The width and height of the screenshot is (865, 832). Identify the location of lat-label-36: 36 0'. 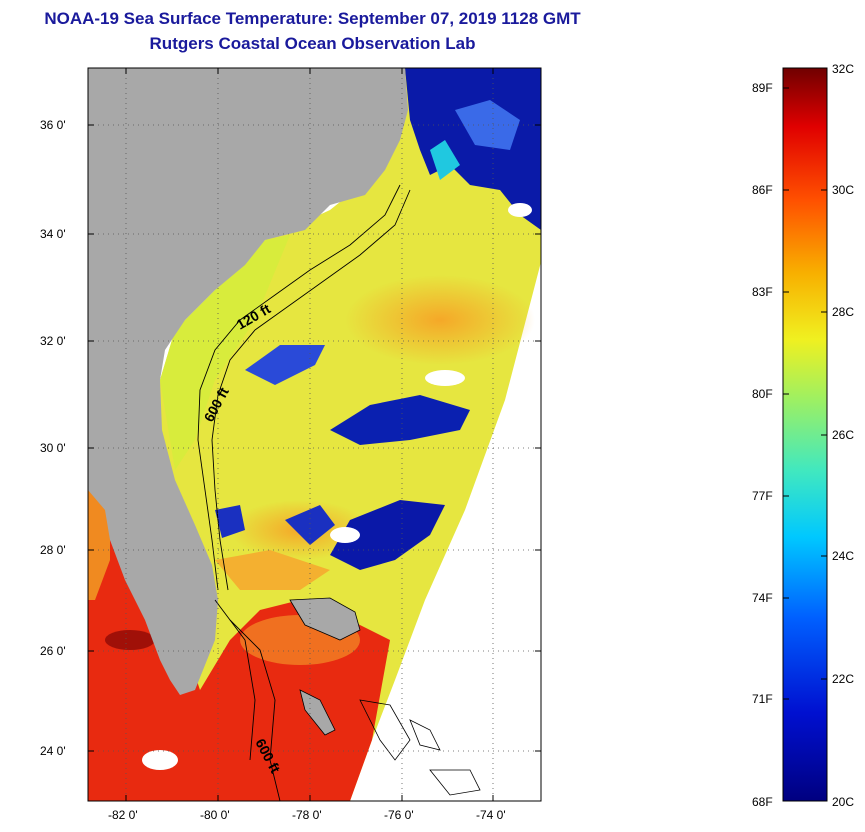
(53, 125).